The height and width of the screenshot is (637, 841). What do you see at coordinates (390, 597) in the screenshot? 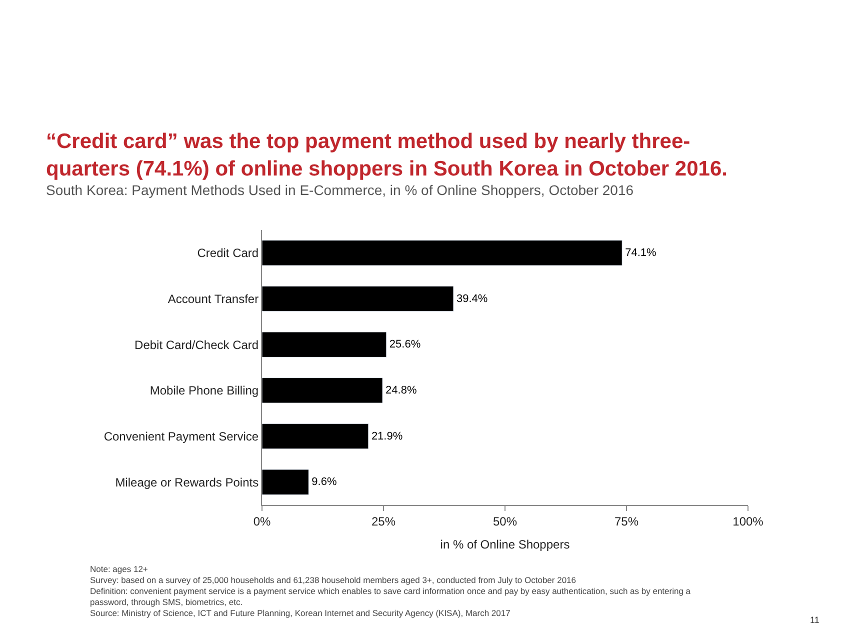
I see `text: Definition: convenient payment service is a payment service which enables to save card information once and pay by easy authentication, such as by entering a password, through SMS, biometrics, etc.` at bounding box center [390, 597].